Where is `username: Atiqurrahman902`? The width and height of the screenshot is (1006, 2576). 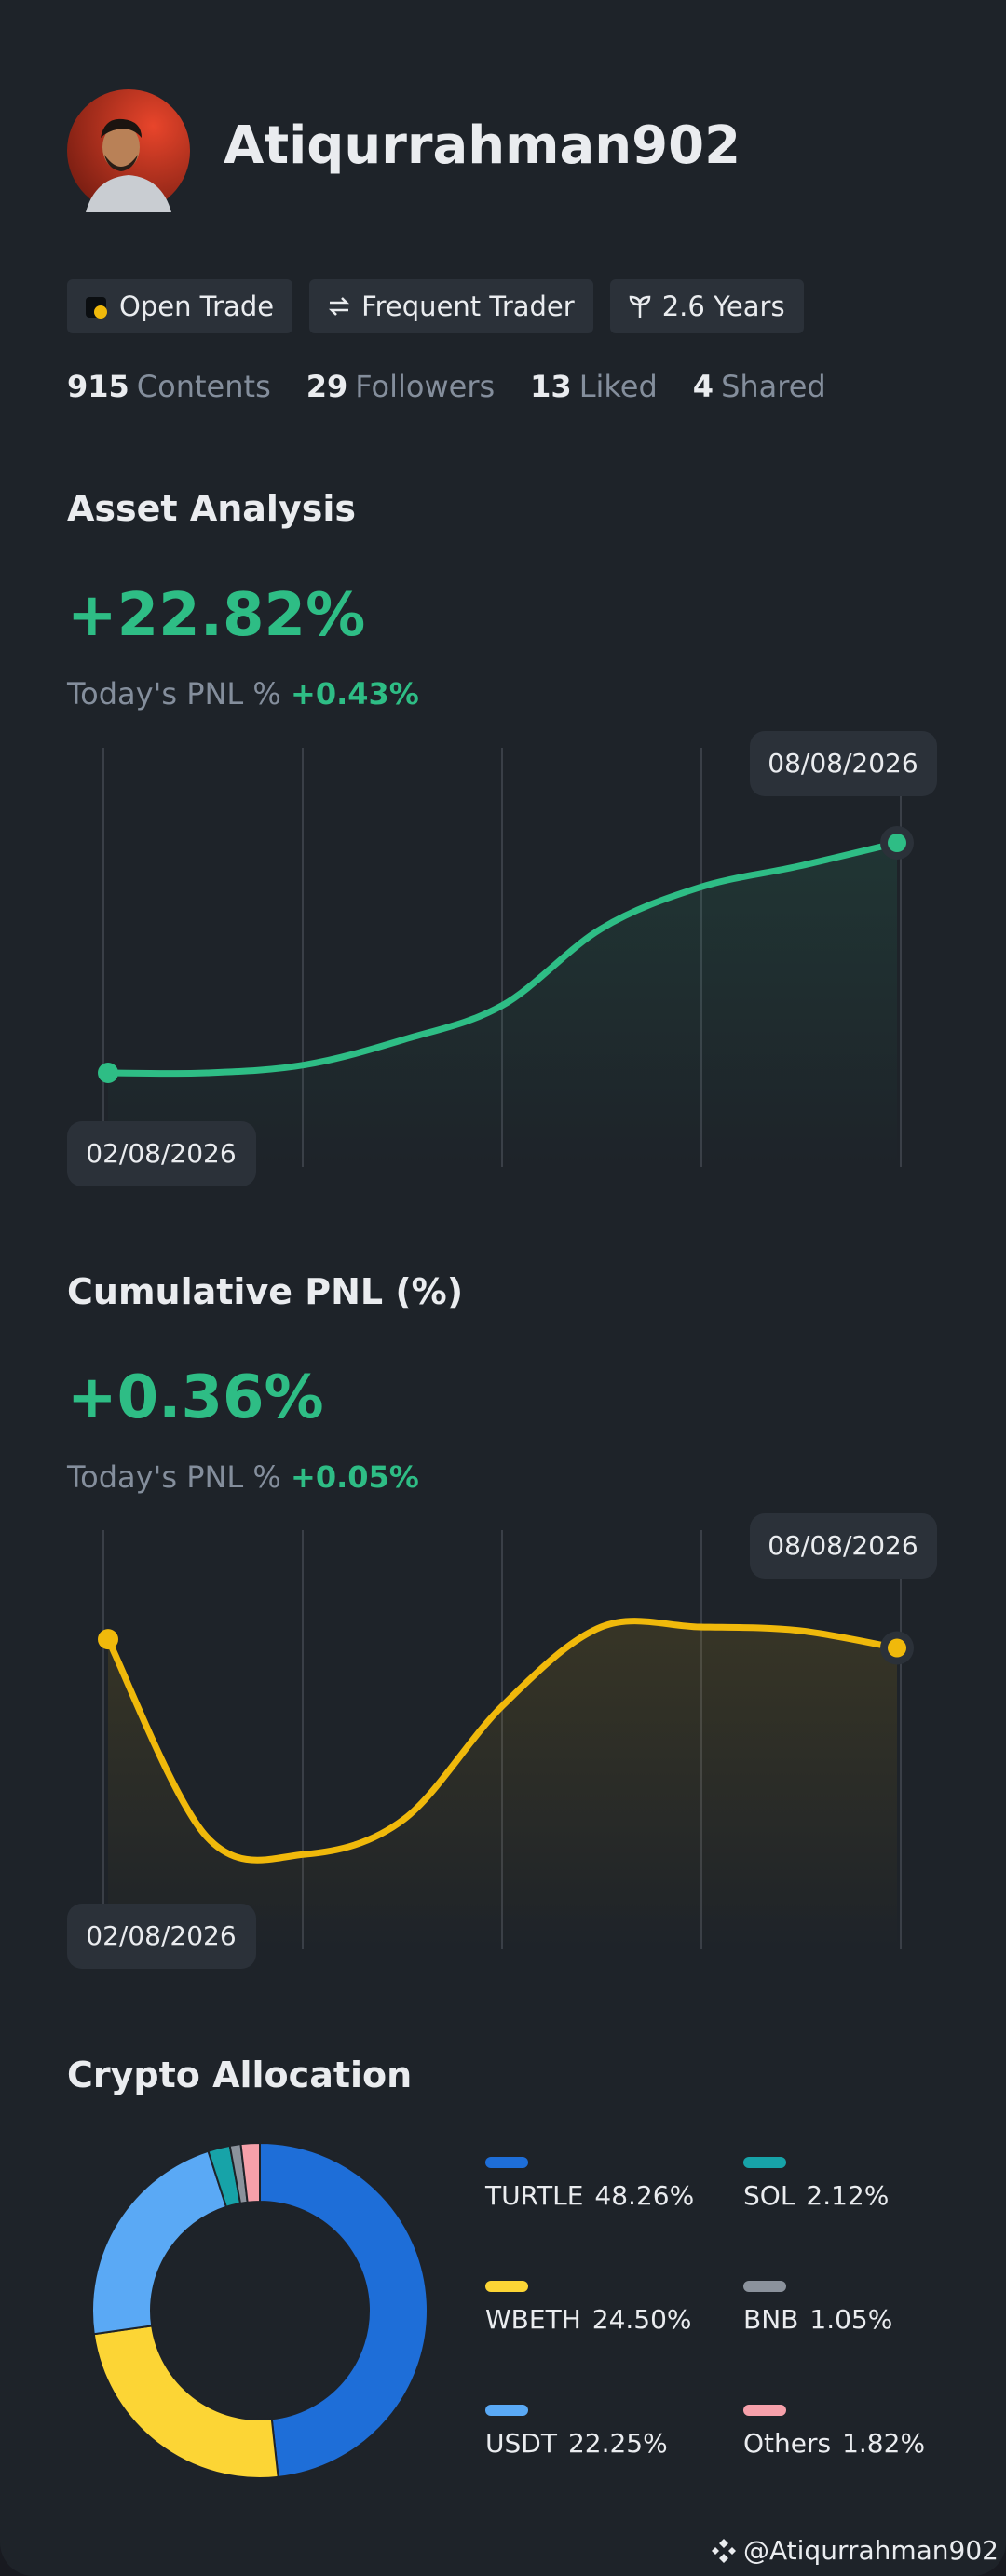 username: Atiqurrahman902 is located at coordinates (482, 145).